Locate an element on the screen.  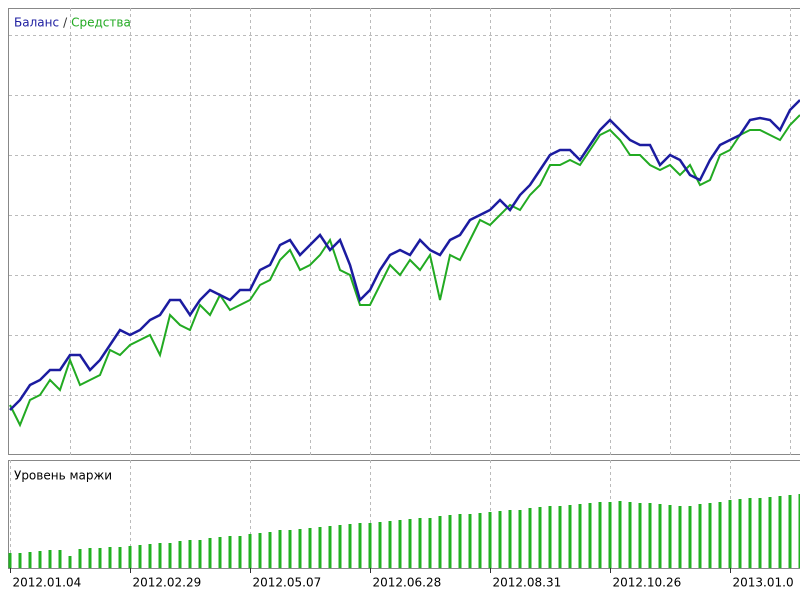
x-tick-label: 2012.08.31 is located at coordinates (527, 583).